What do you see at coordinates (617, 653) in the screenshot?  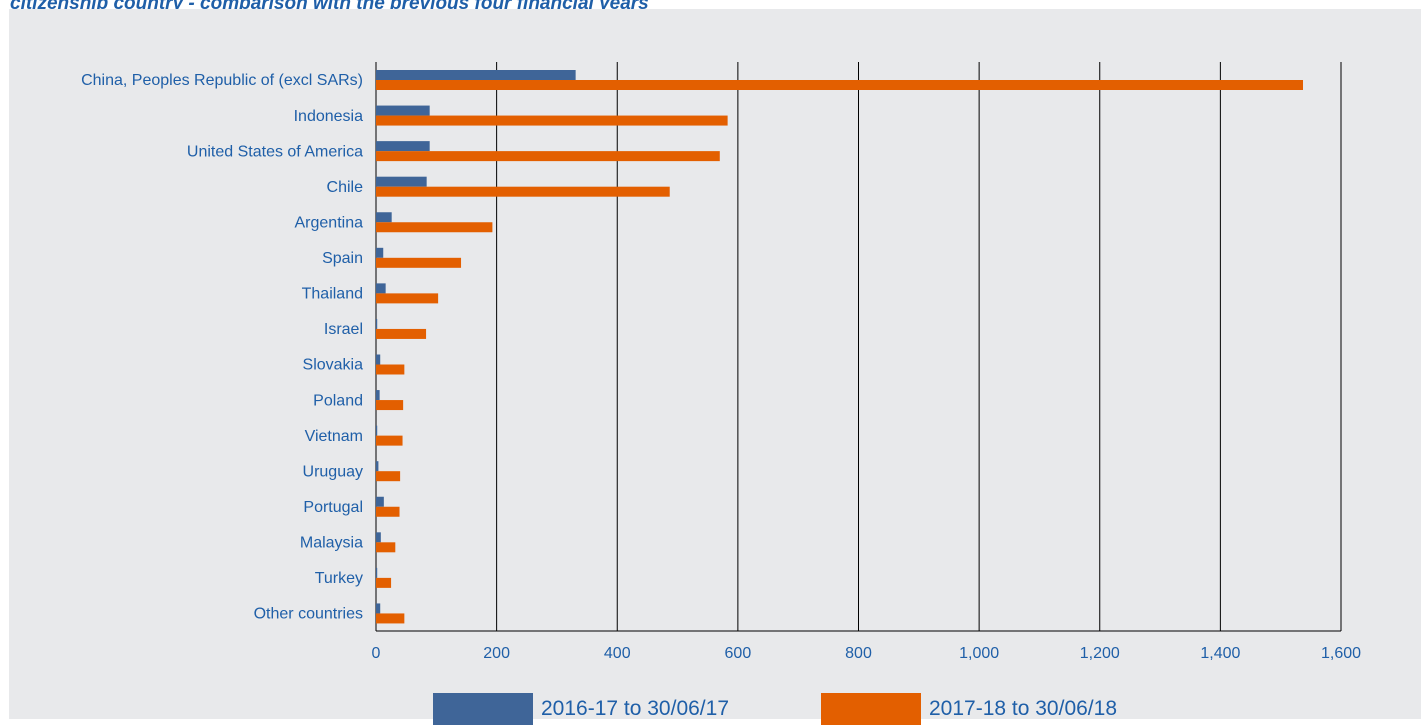 I see `x-tick-label: 400` at bounding box center [617, 653].